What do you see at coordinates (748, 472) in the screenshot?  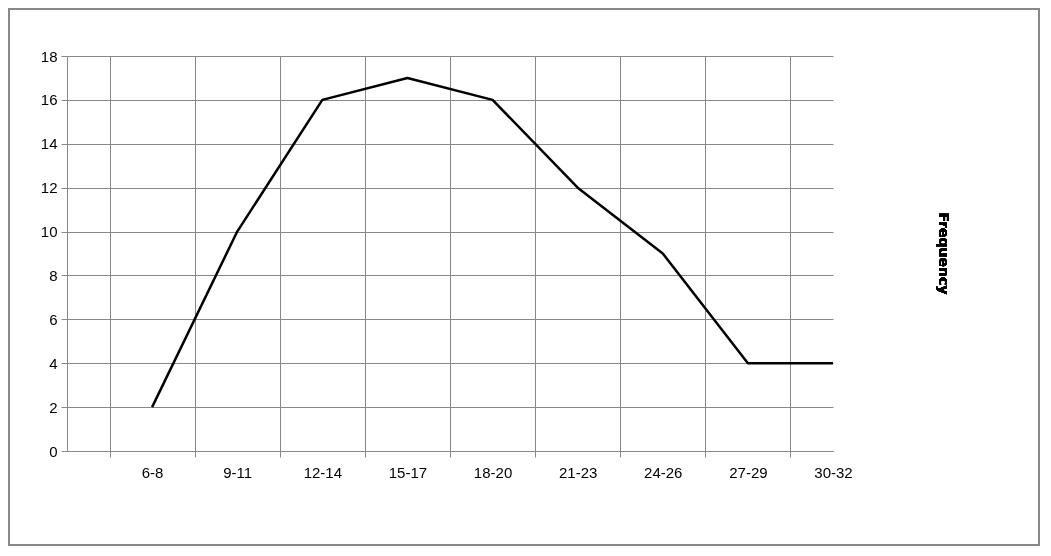 I see `x-tick-label: 27-29` at bounding box center [748, 472].